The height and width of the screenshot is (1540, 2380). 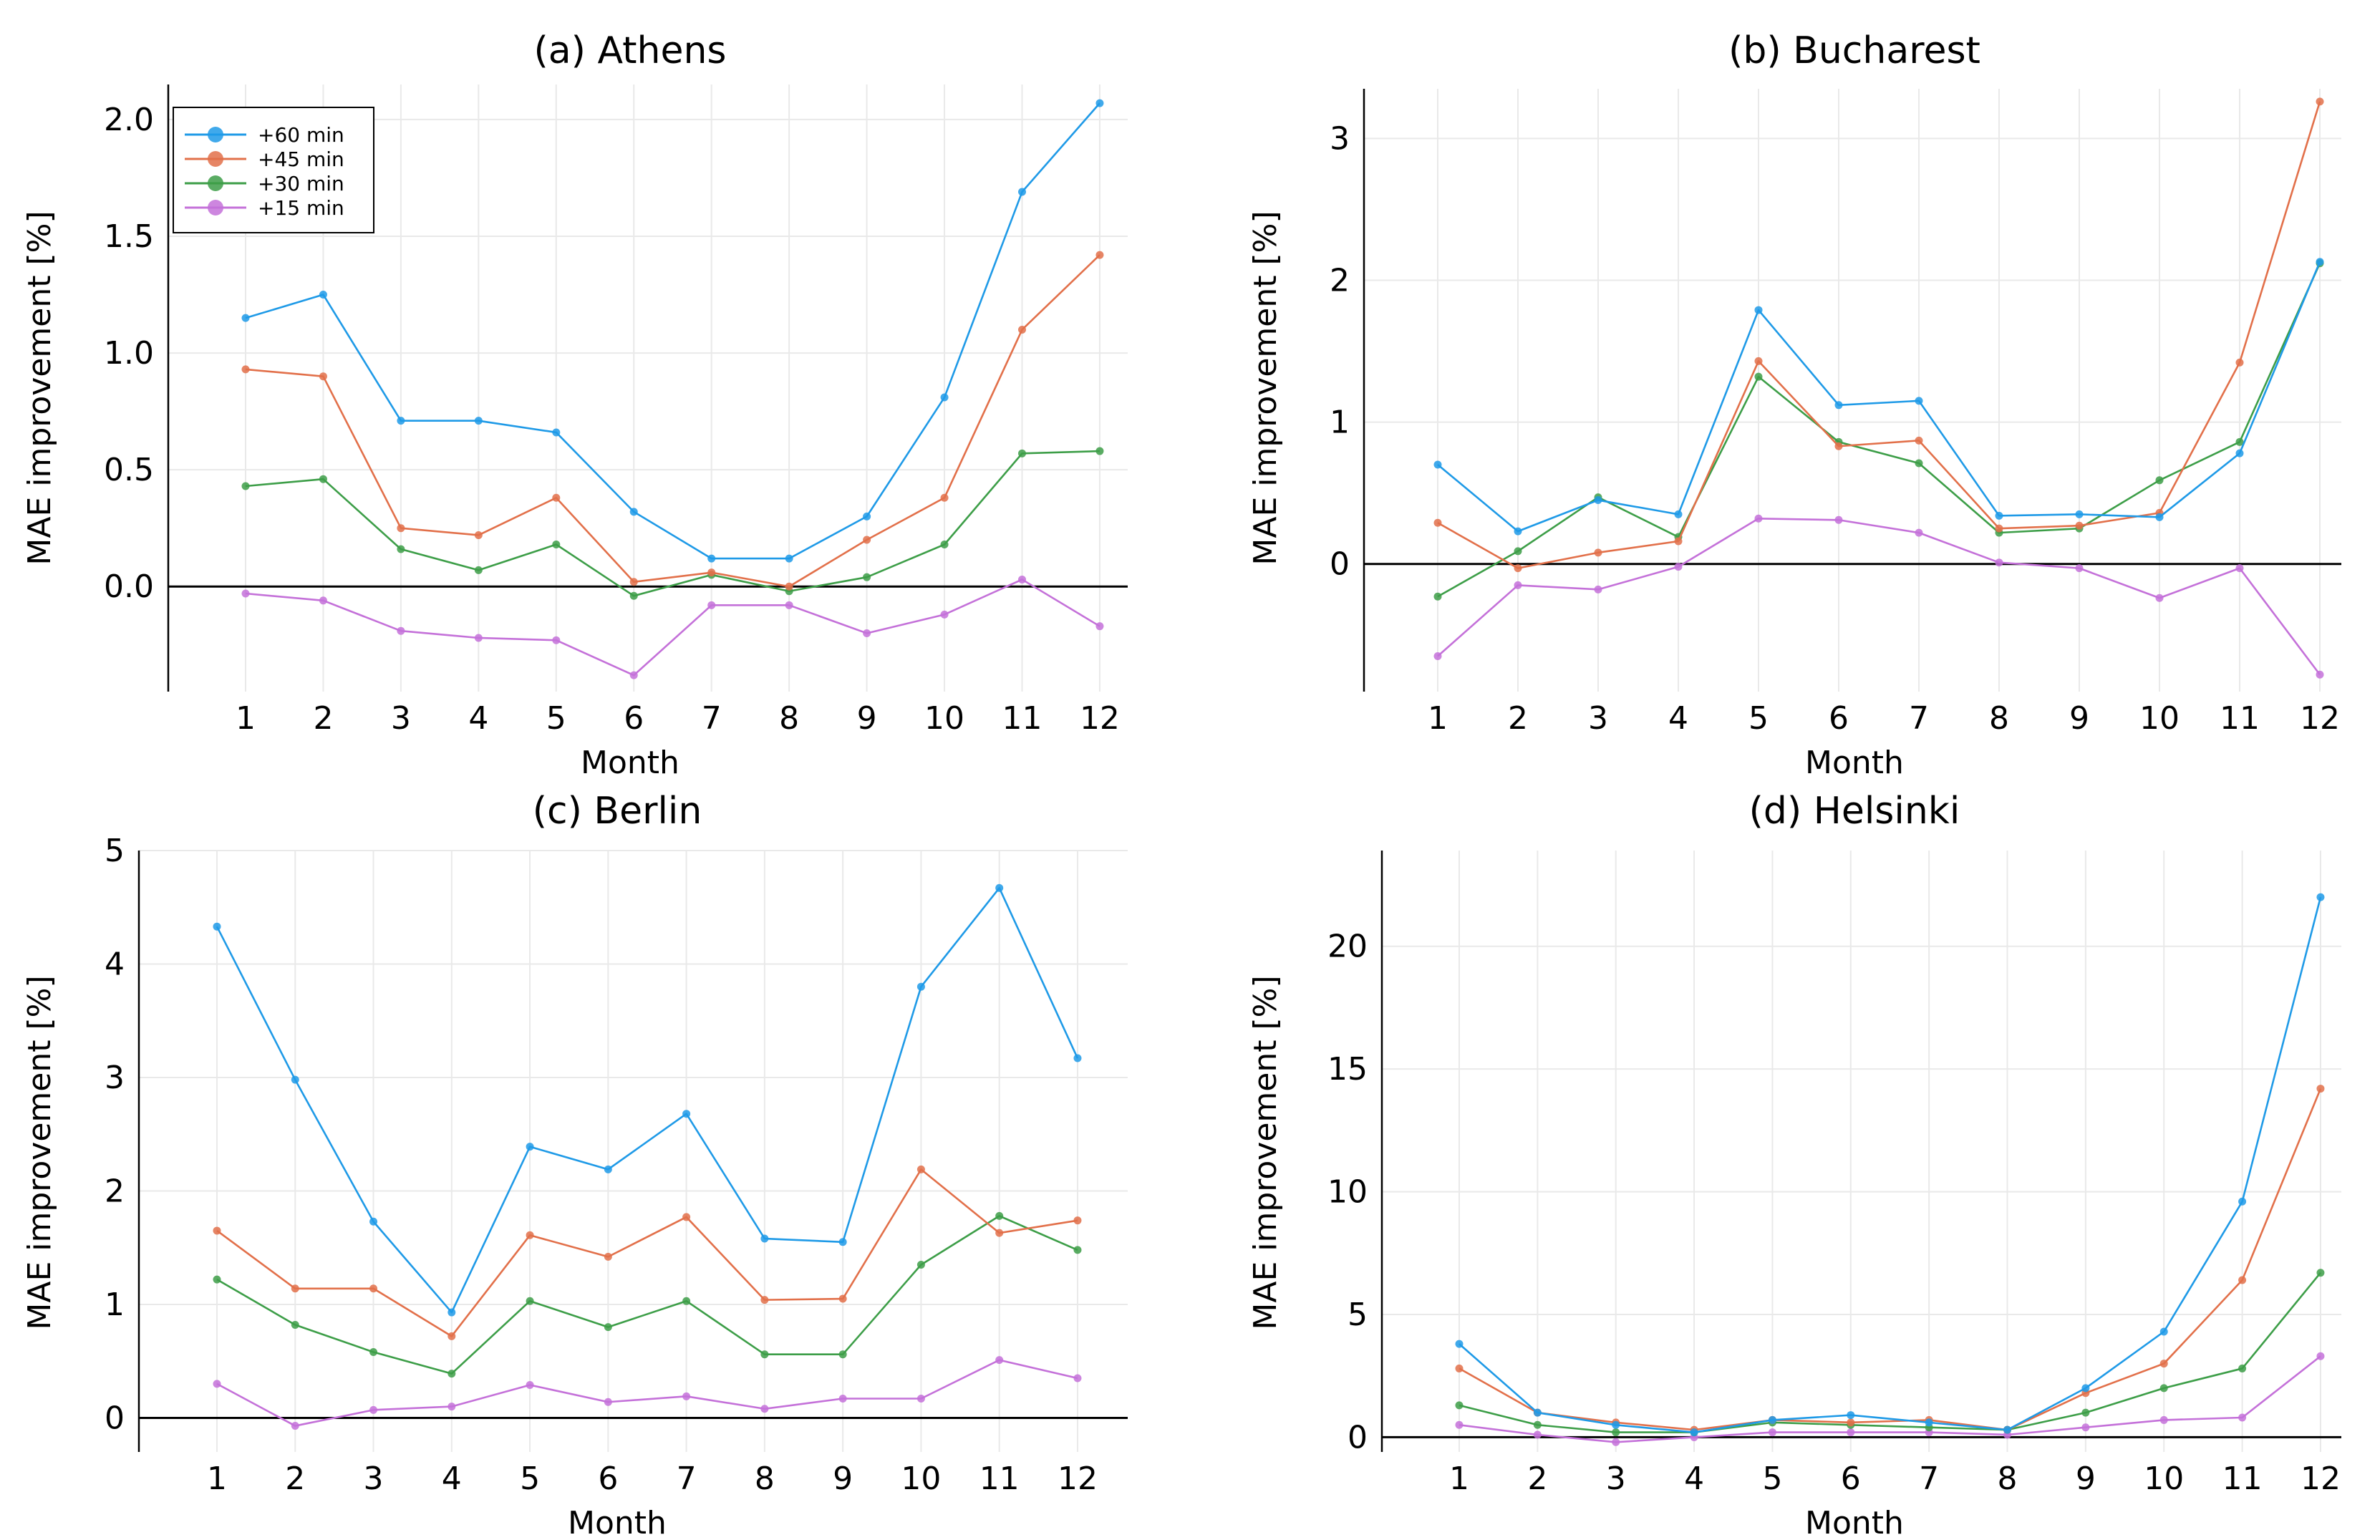 What do you see at coordinates (215, 159) in the screenshot?
I see `legend-marker-45-min` at bounding box center [215, 159].